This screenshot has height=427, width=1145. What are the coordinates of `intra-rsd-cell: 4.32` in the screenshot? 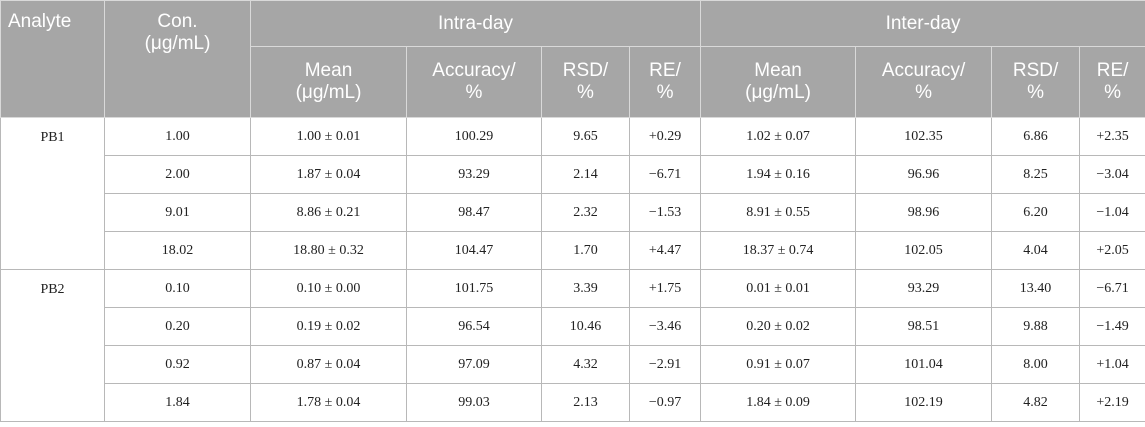 It's located at (585, 364).